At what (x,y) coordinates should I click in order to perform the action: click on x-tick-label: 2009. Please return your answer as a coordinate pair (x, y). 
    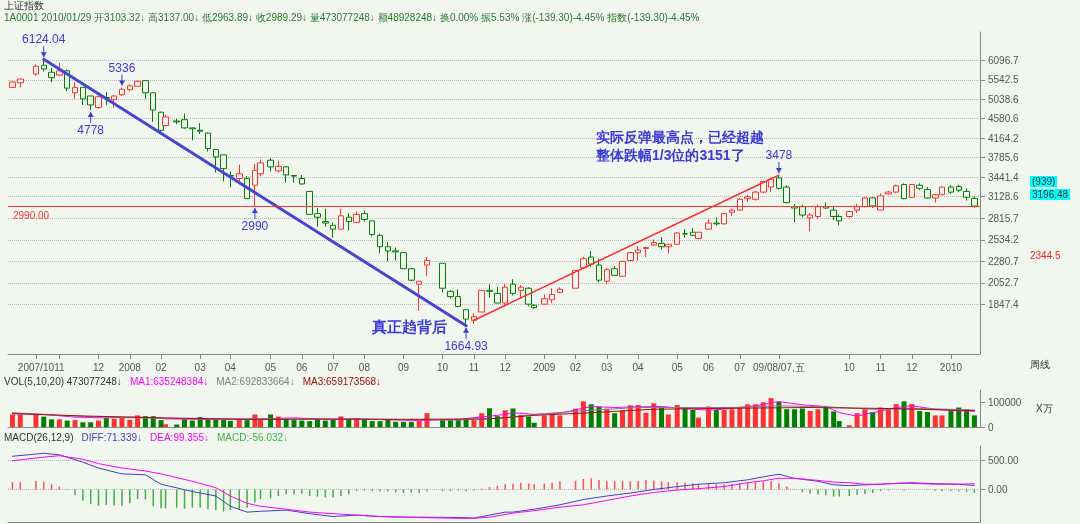
    Looking at the image, I should click on (544, 367).